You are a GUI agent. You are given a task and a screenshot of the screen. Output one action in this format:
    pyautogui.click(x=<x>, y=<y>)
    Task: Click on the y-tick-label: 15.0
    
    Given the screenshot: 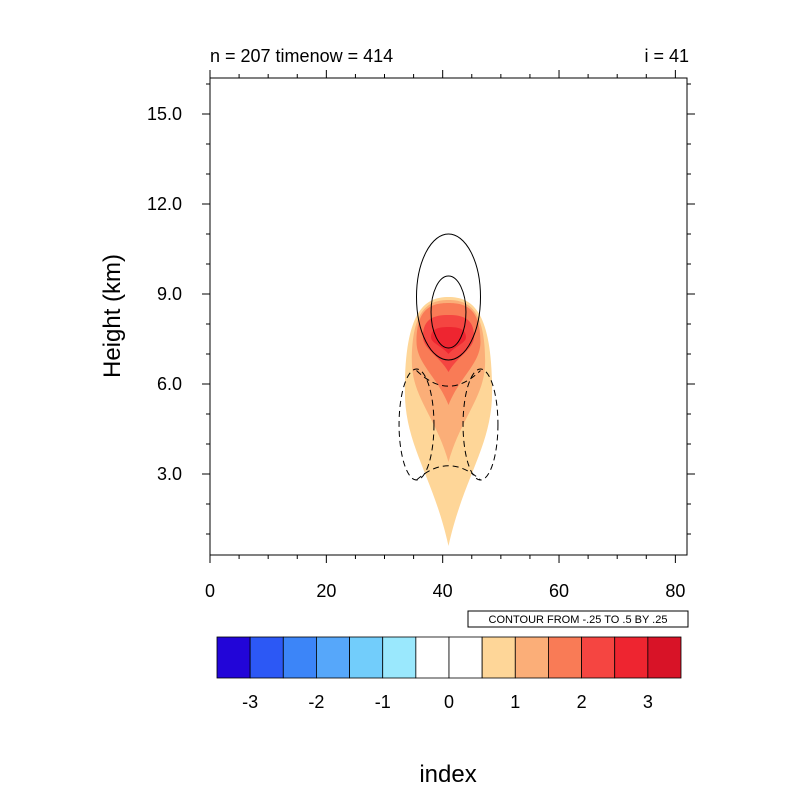 What is the action you would take?
    pyautogui.click(x=164, y=114)
    